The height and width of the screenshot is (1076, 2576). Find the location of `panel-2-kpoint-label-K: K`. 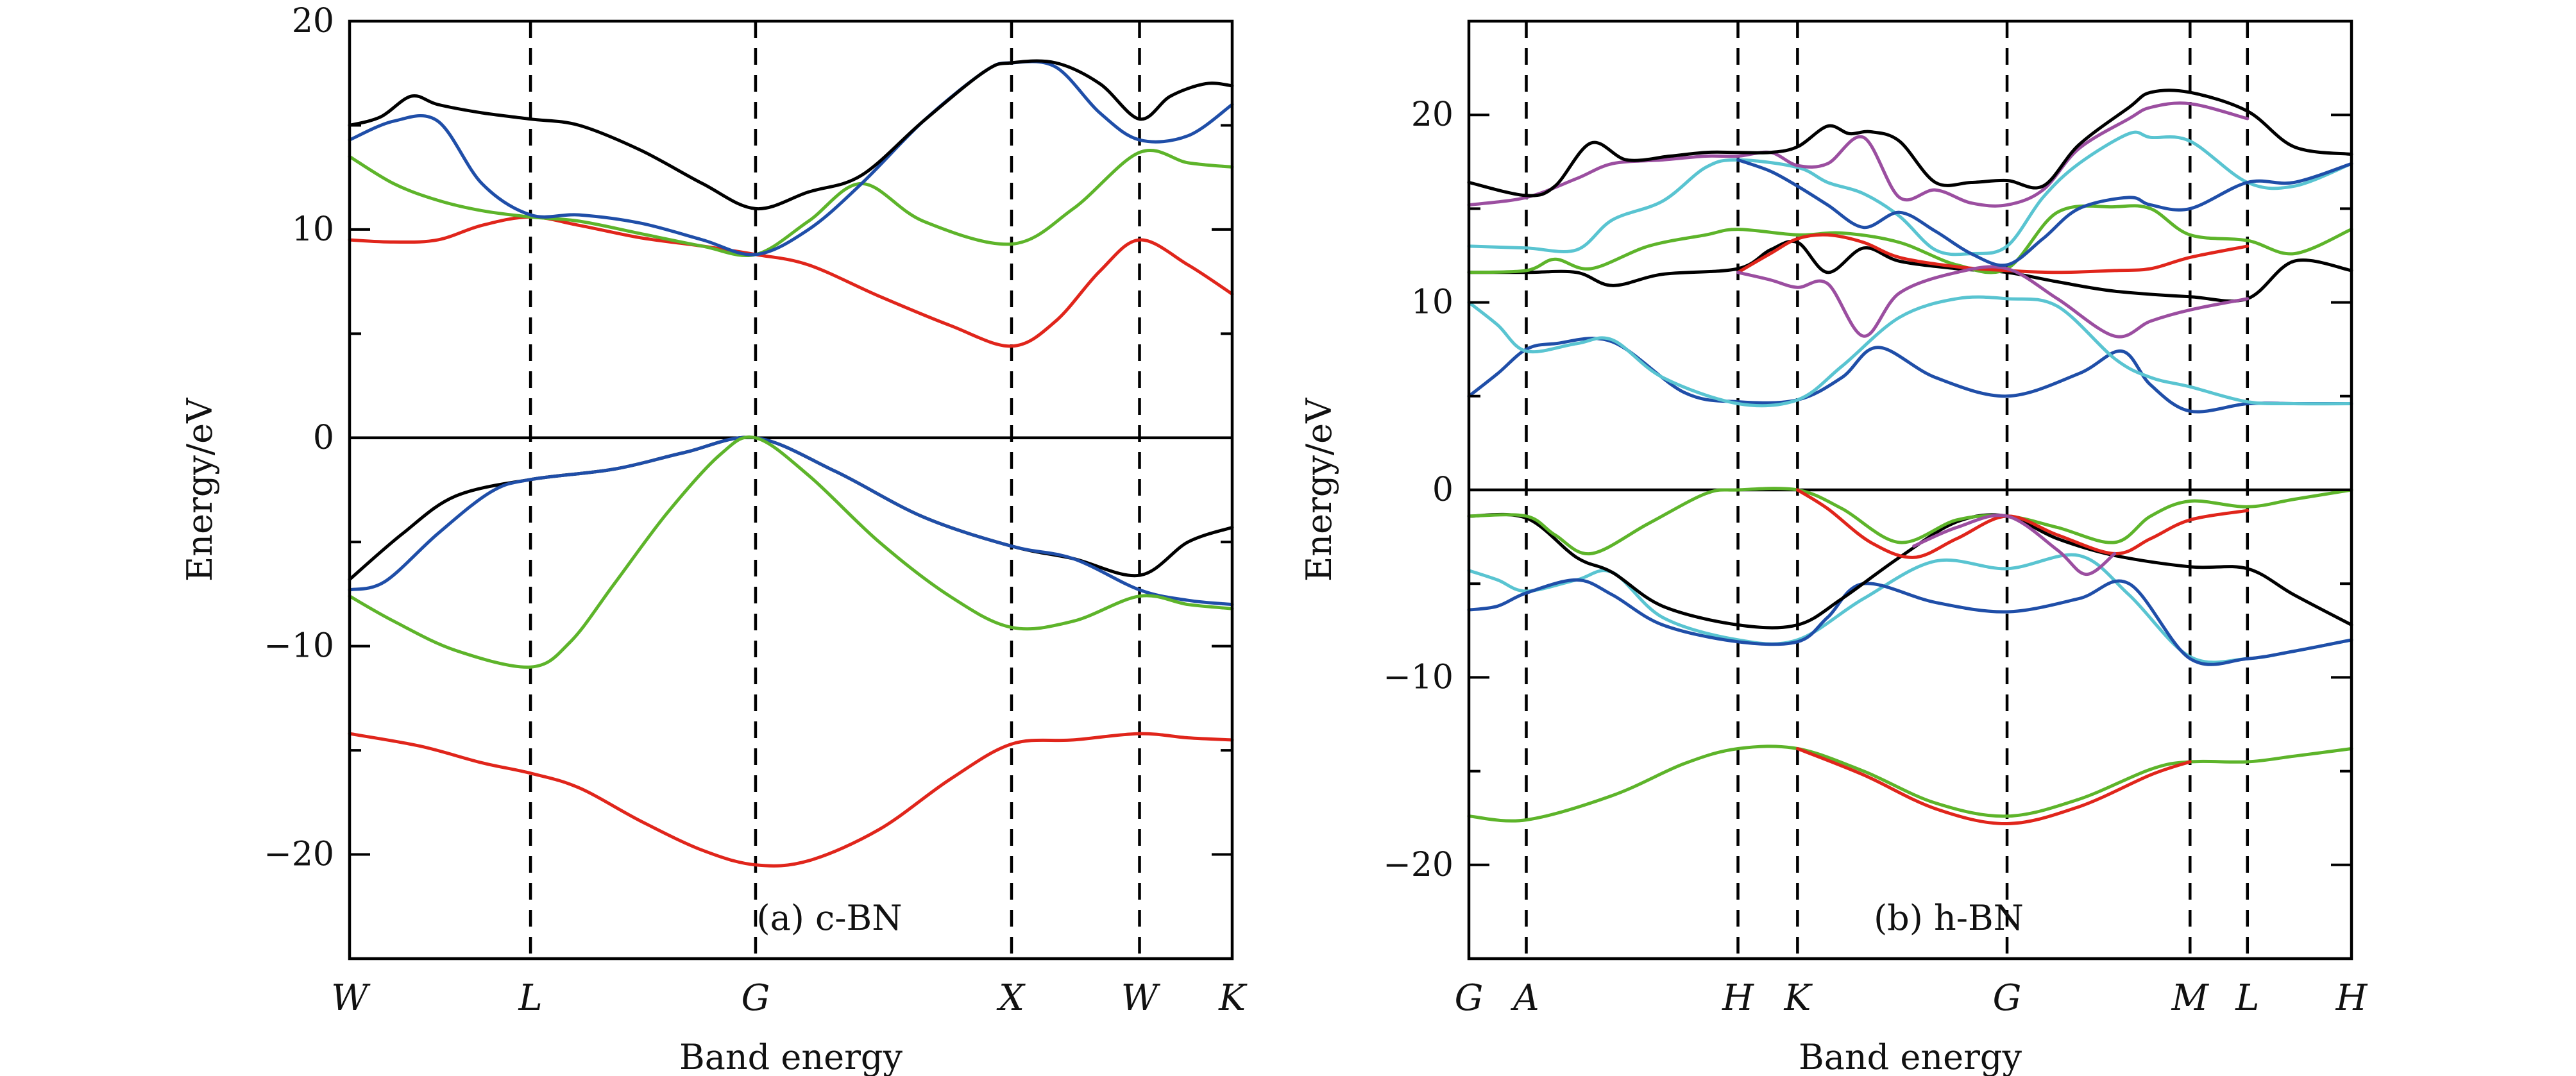

panel-2-kpoint-label-K: K is located at coordinates (1798, 998).